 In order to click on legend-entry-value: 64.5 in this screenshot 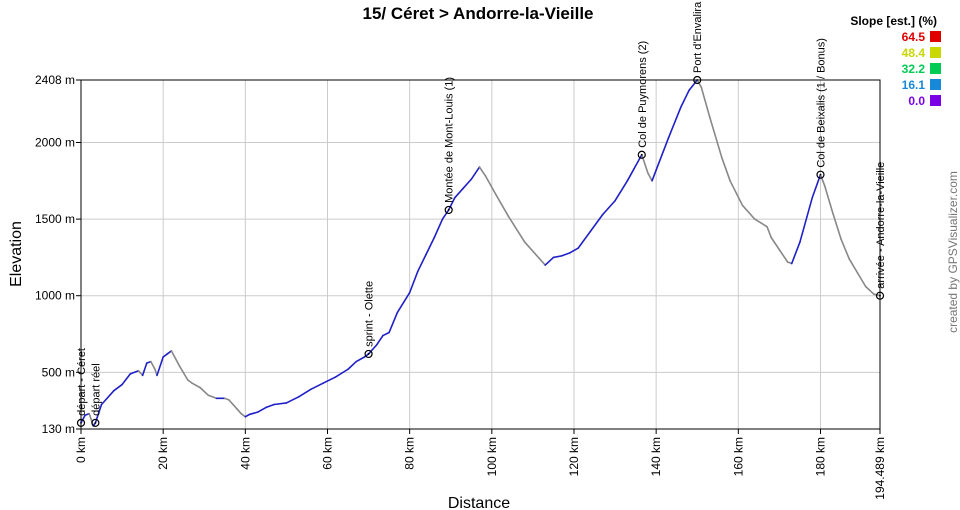, I will do `click(914, 37)`.